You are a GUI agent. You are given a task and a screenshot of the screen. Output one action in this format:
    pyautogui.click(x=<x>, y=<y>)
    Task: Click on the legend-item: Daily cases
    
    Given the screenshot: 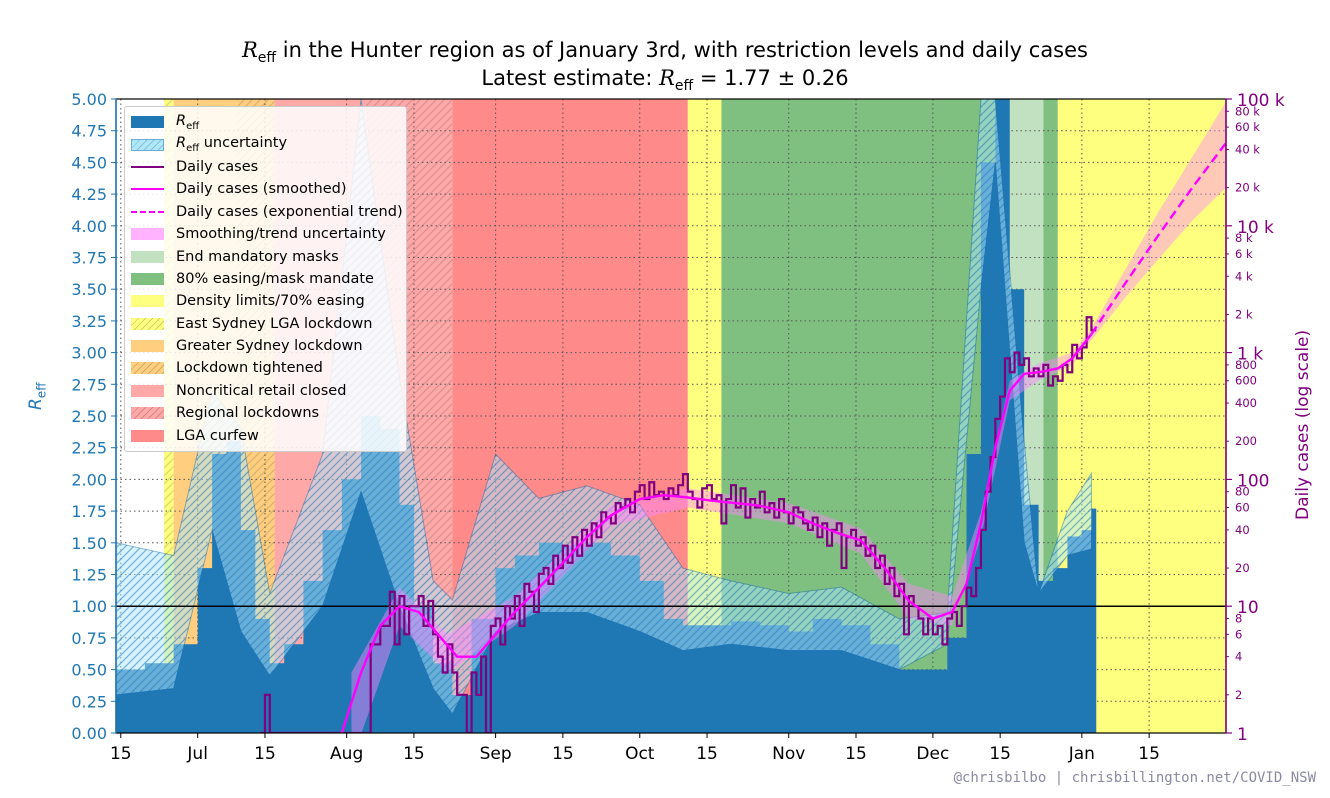 What is the action you would take?
    pyautogui.click(x=268, y=167)
    